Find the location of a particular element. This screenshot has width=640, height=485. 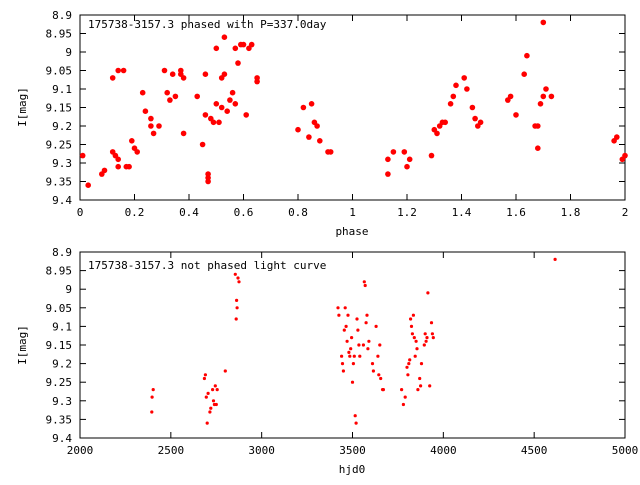

y-tick-label: 8.95 is located at coordinates (59, 34).